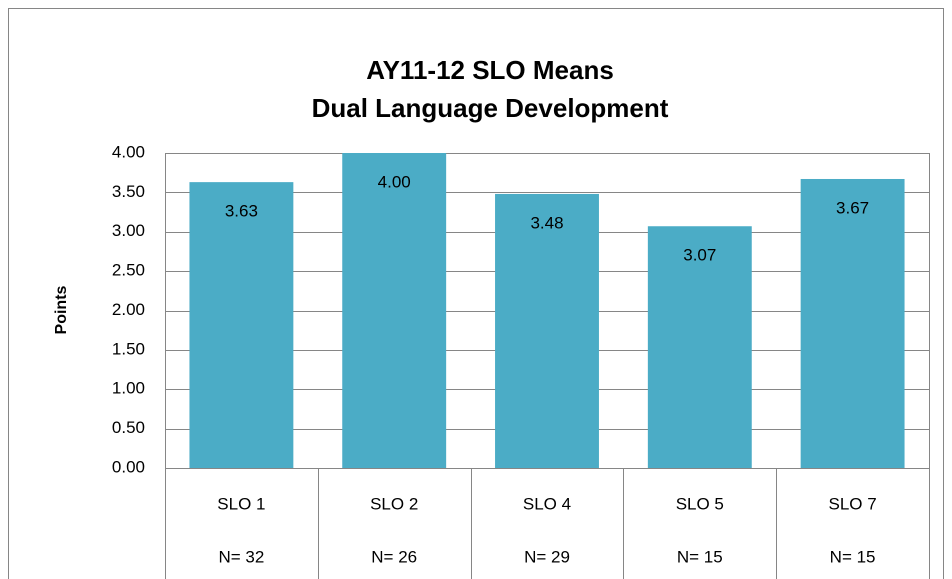 Image resolution: width=952 pixels, height=579 pixels. Describe the element at coordinates (394, 503) in the screenshot. I see `x-tick-label: SLO 2` at that location.